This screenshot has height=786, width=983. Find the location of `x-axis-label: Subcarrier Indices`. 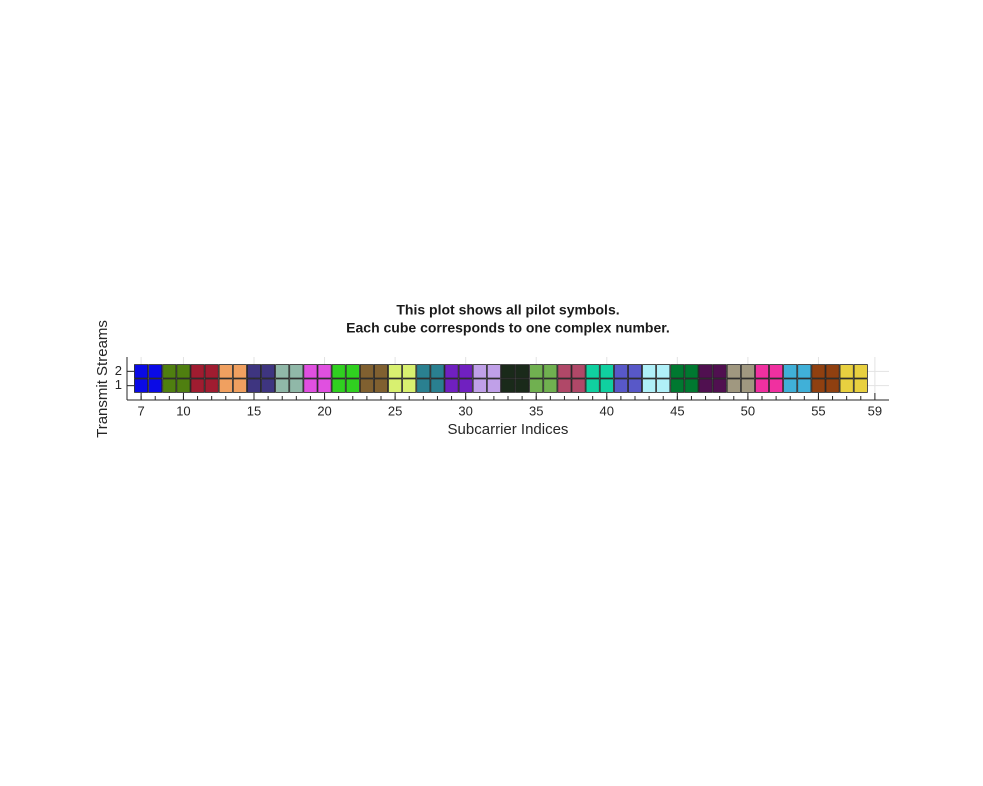

x-axis-label: Subcarrier Indices is located at coordinates (508, 429).